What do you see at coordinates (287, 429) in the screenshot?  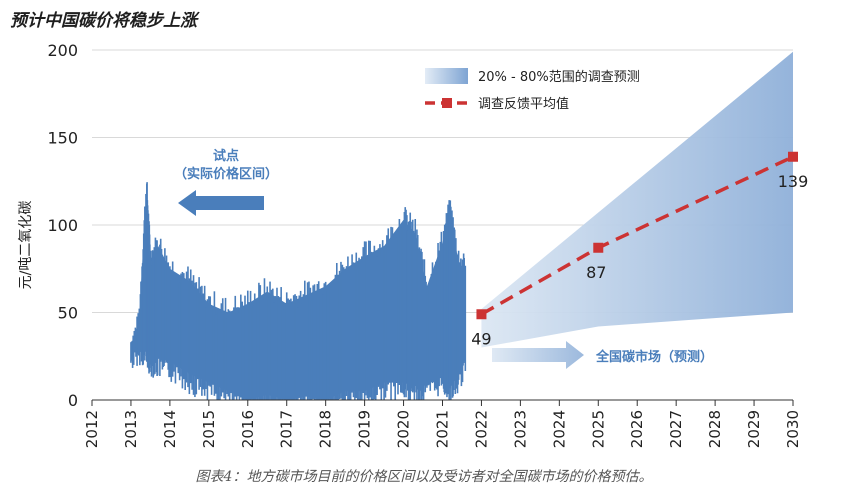 I see `x-tick-label: 2017` at bounding box center [287, 429].